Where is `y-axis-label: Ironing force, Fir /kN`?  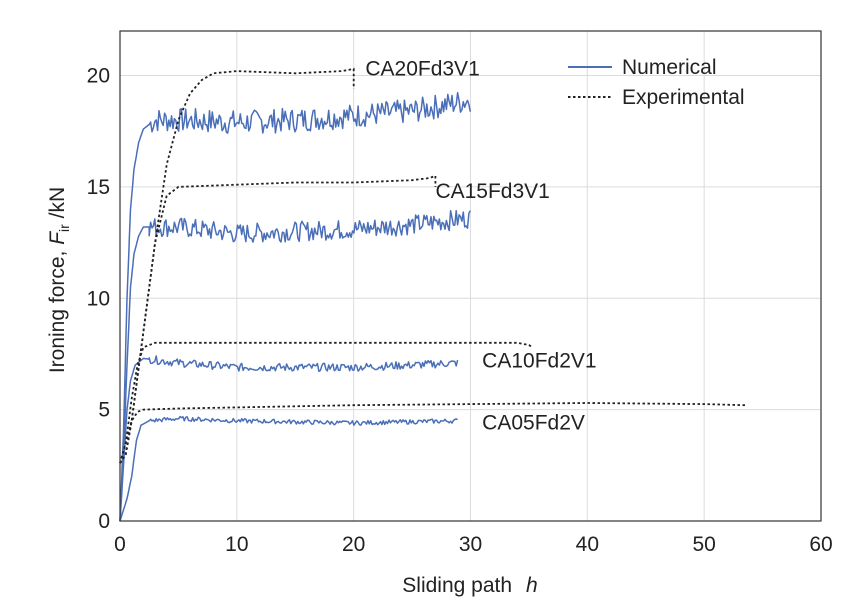
y-axis-label: Ironing force, Fir /kN is located at coordinates (59, 280).